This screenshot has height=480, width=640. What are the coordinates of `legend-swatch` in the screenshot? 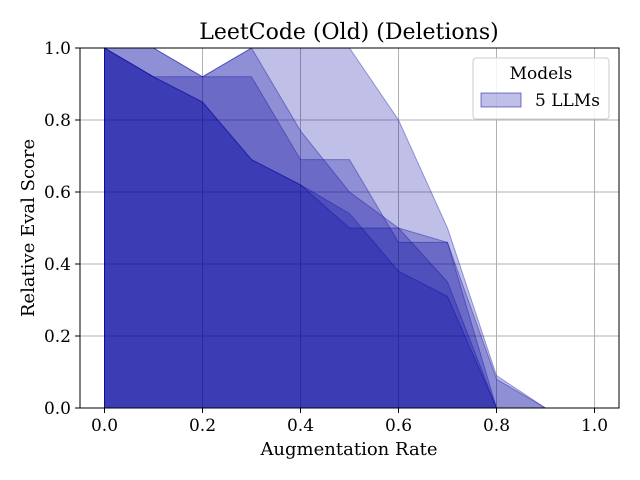 It's located at (501, 100).